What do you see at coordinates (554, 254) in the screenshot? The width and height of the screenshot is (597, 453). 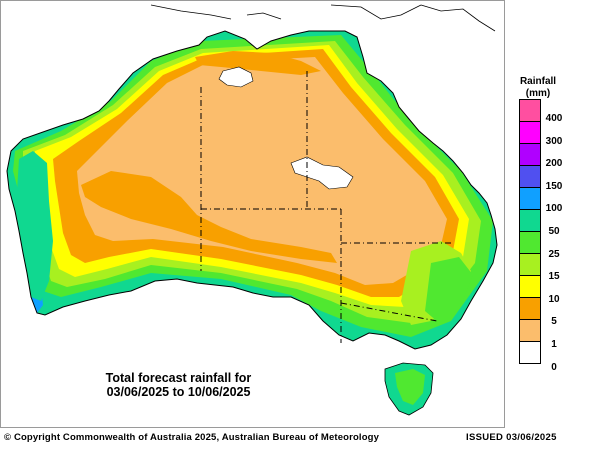 I see `legend-label: 25` at bounding box center [554, 254].